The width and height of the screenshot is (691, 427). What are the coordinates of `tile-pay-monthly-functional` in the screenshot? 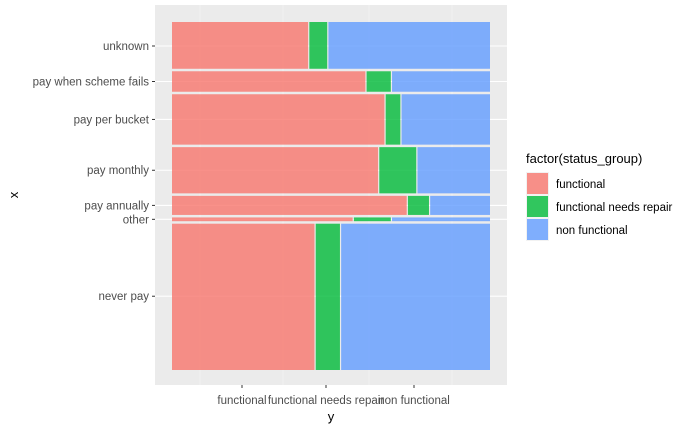 It's located at (275, 170).